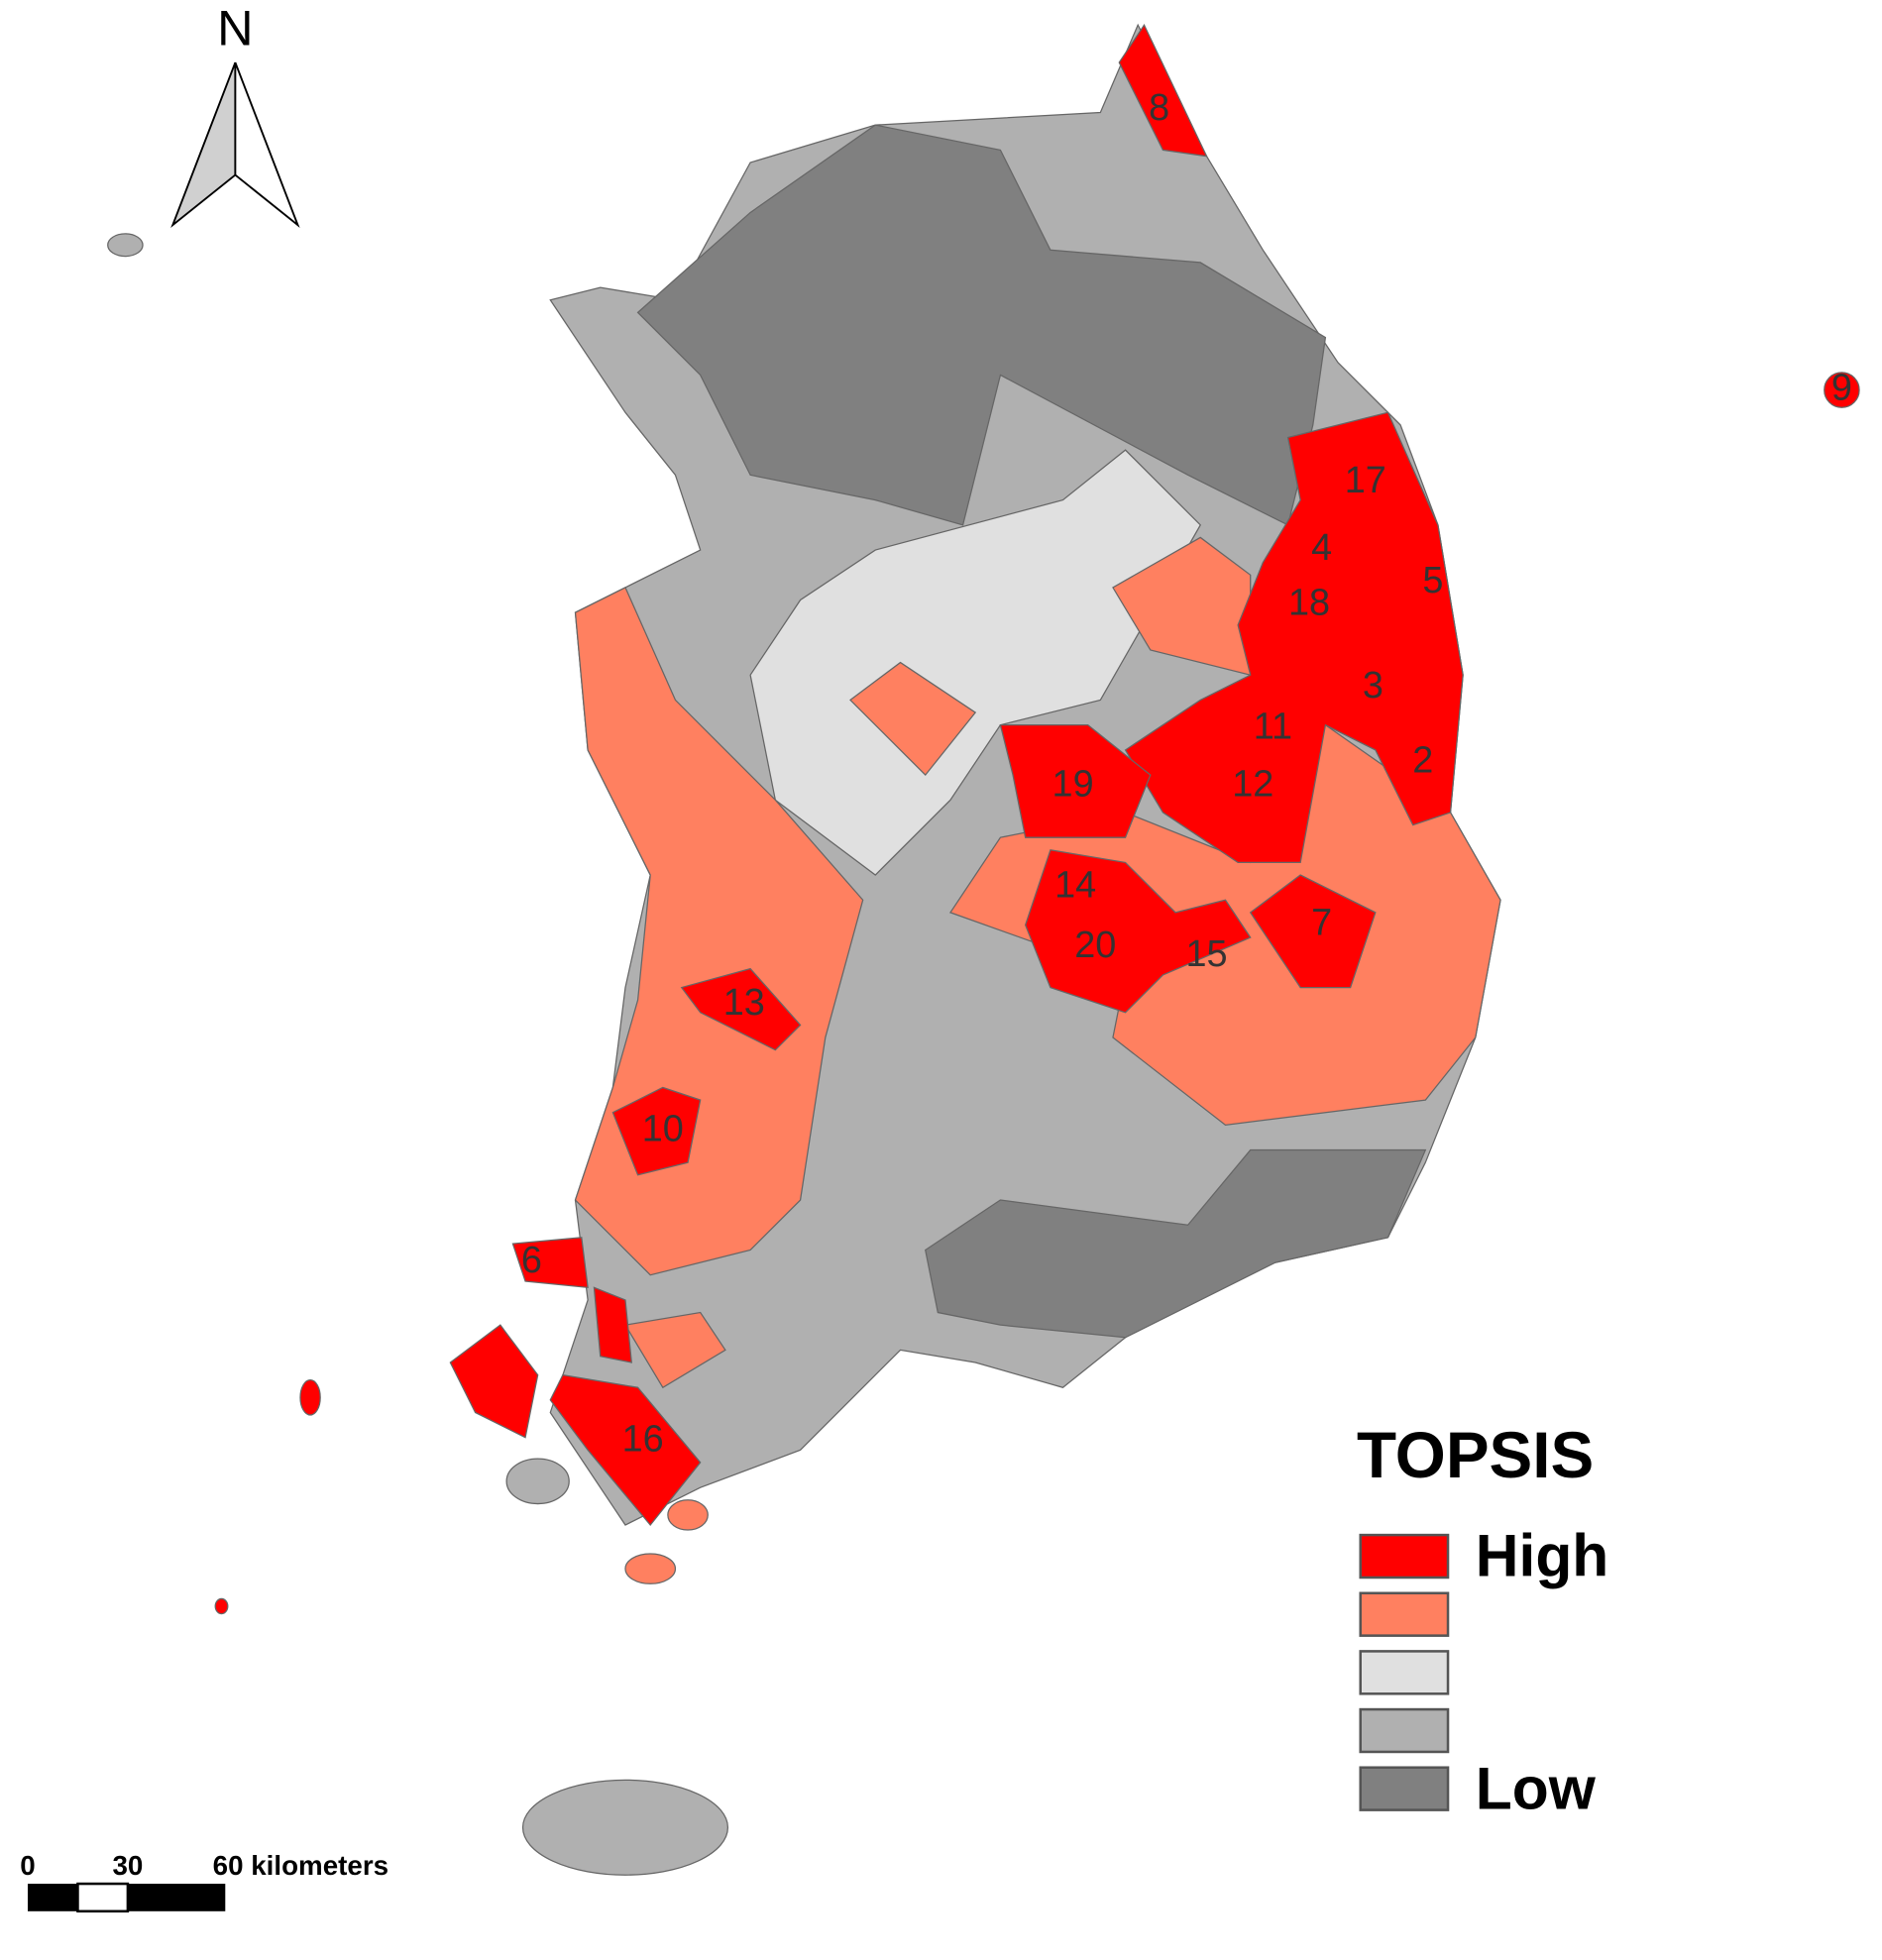  What do you see at coordinates (267, 144) in the screenshot?
I see `arrow-right` at bounding box center [267, 144].